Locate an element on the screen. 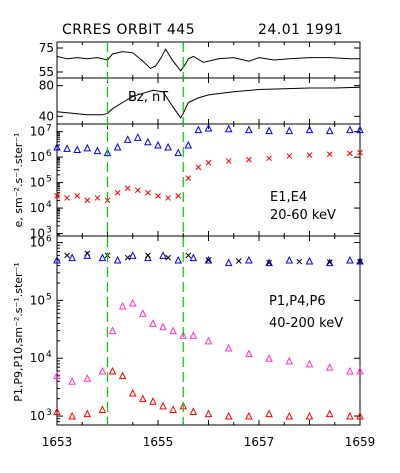  panel-2-frame is located at coordinates (208, 101).